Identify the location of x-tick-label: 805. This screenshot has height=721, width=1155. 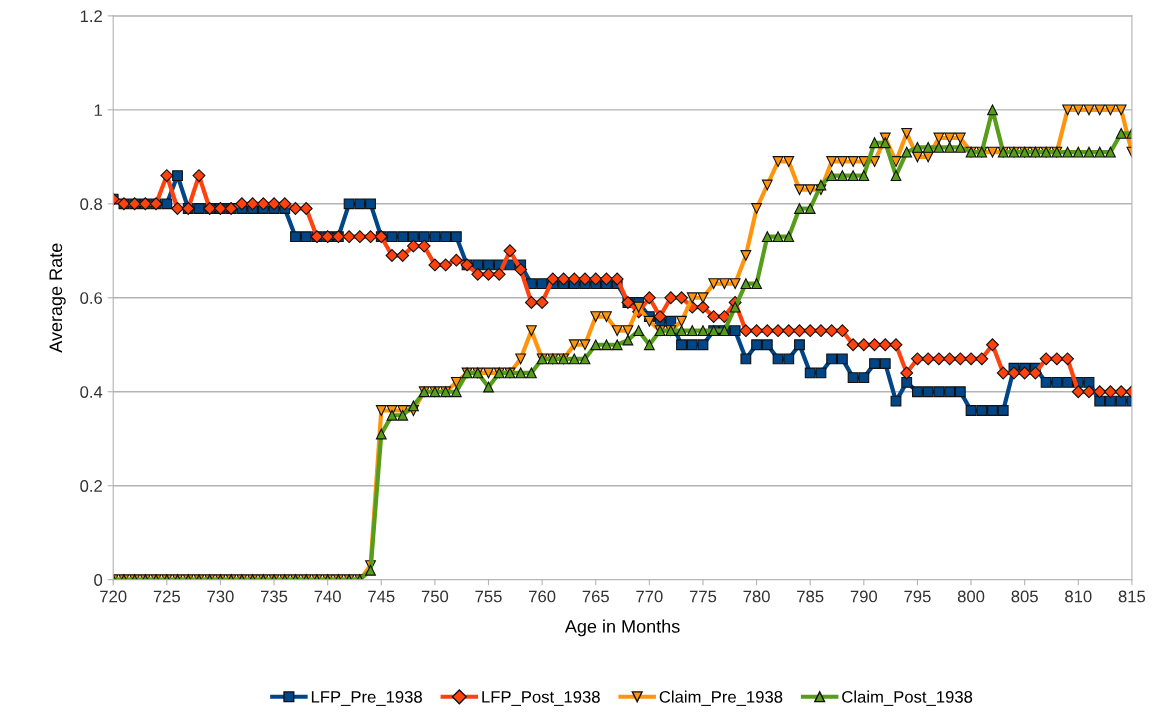
(1024, 596).